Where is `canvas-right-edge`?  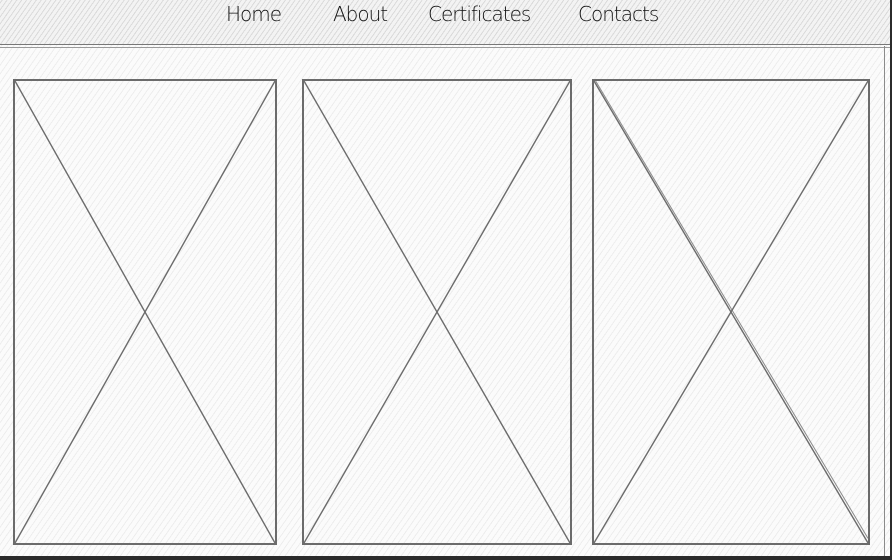 canvas-right-edge is located at coordinates (884, 301).